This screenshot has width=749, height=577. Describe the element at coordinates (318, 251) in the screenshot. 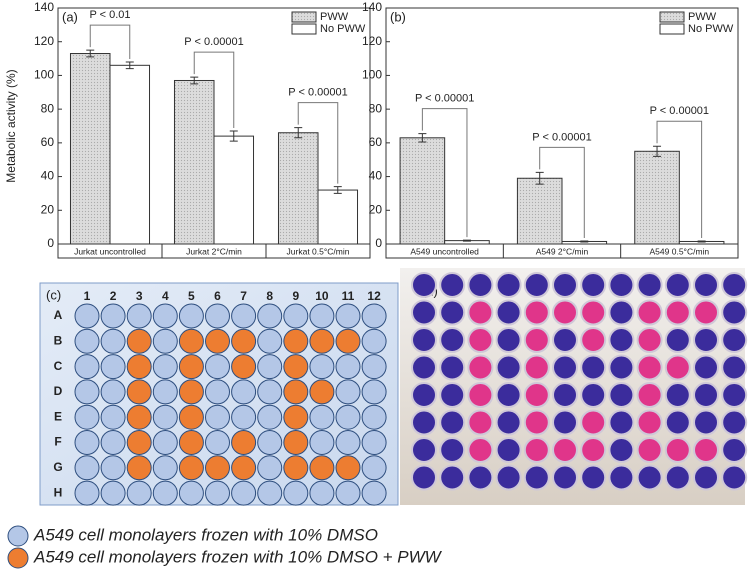

I see `x-tick-label: Jurkat 0.5°C/min` at that location.